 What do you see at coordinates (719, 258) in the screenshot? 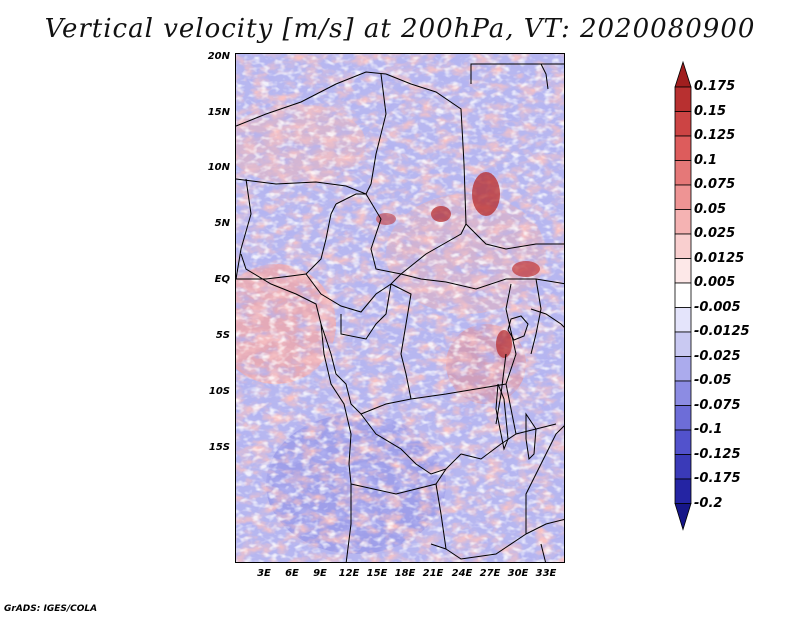
I see `colorbar-label: 0.0125` at bounding box center [719, 258].